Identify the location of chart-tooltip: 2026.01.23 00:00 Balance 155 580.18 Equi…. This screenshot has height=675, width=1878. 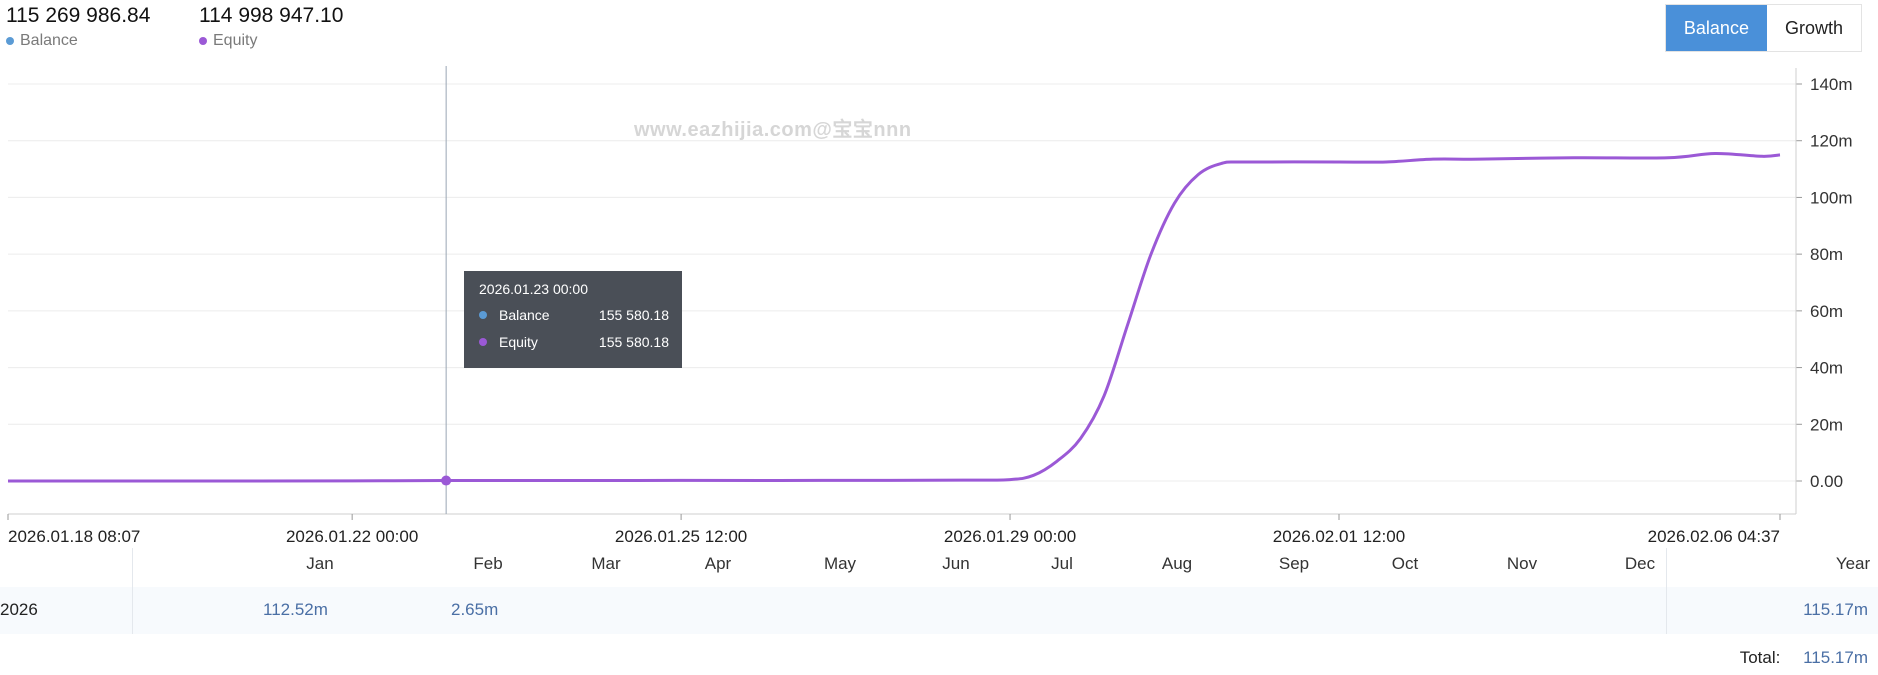
(573, 319).